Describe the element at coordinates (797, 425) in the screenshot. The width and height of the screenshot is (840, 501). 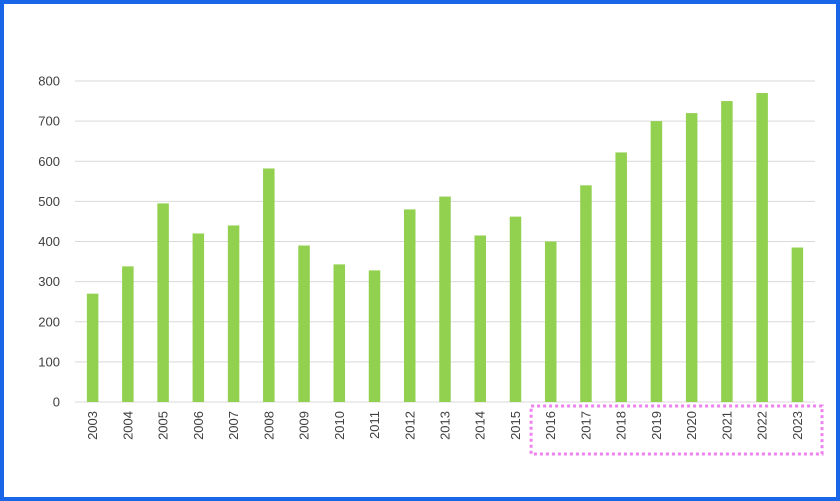
I see `x-tick-label: 2023` at that location.